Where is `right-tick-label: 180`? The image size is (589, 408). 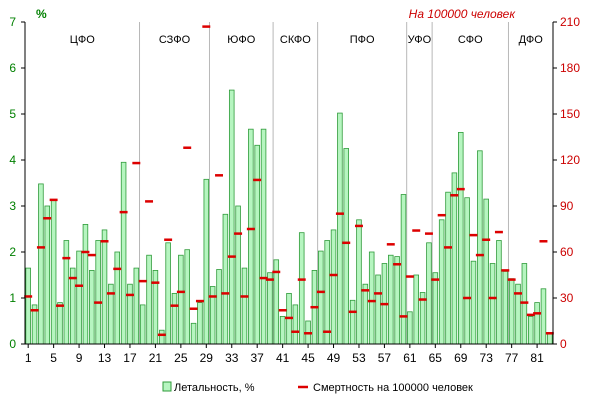 right-tick-label: 180 is located at coordinates (570, 68).